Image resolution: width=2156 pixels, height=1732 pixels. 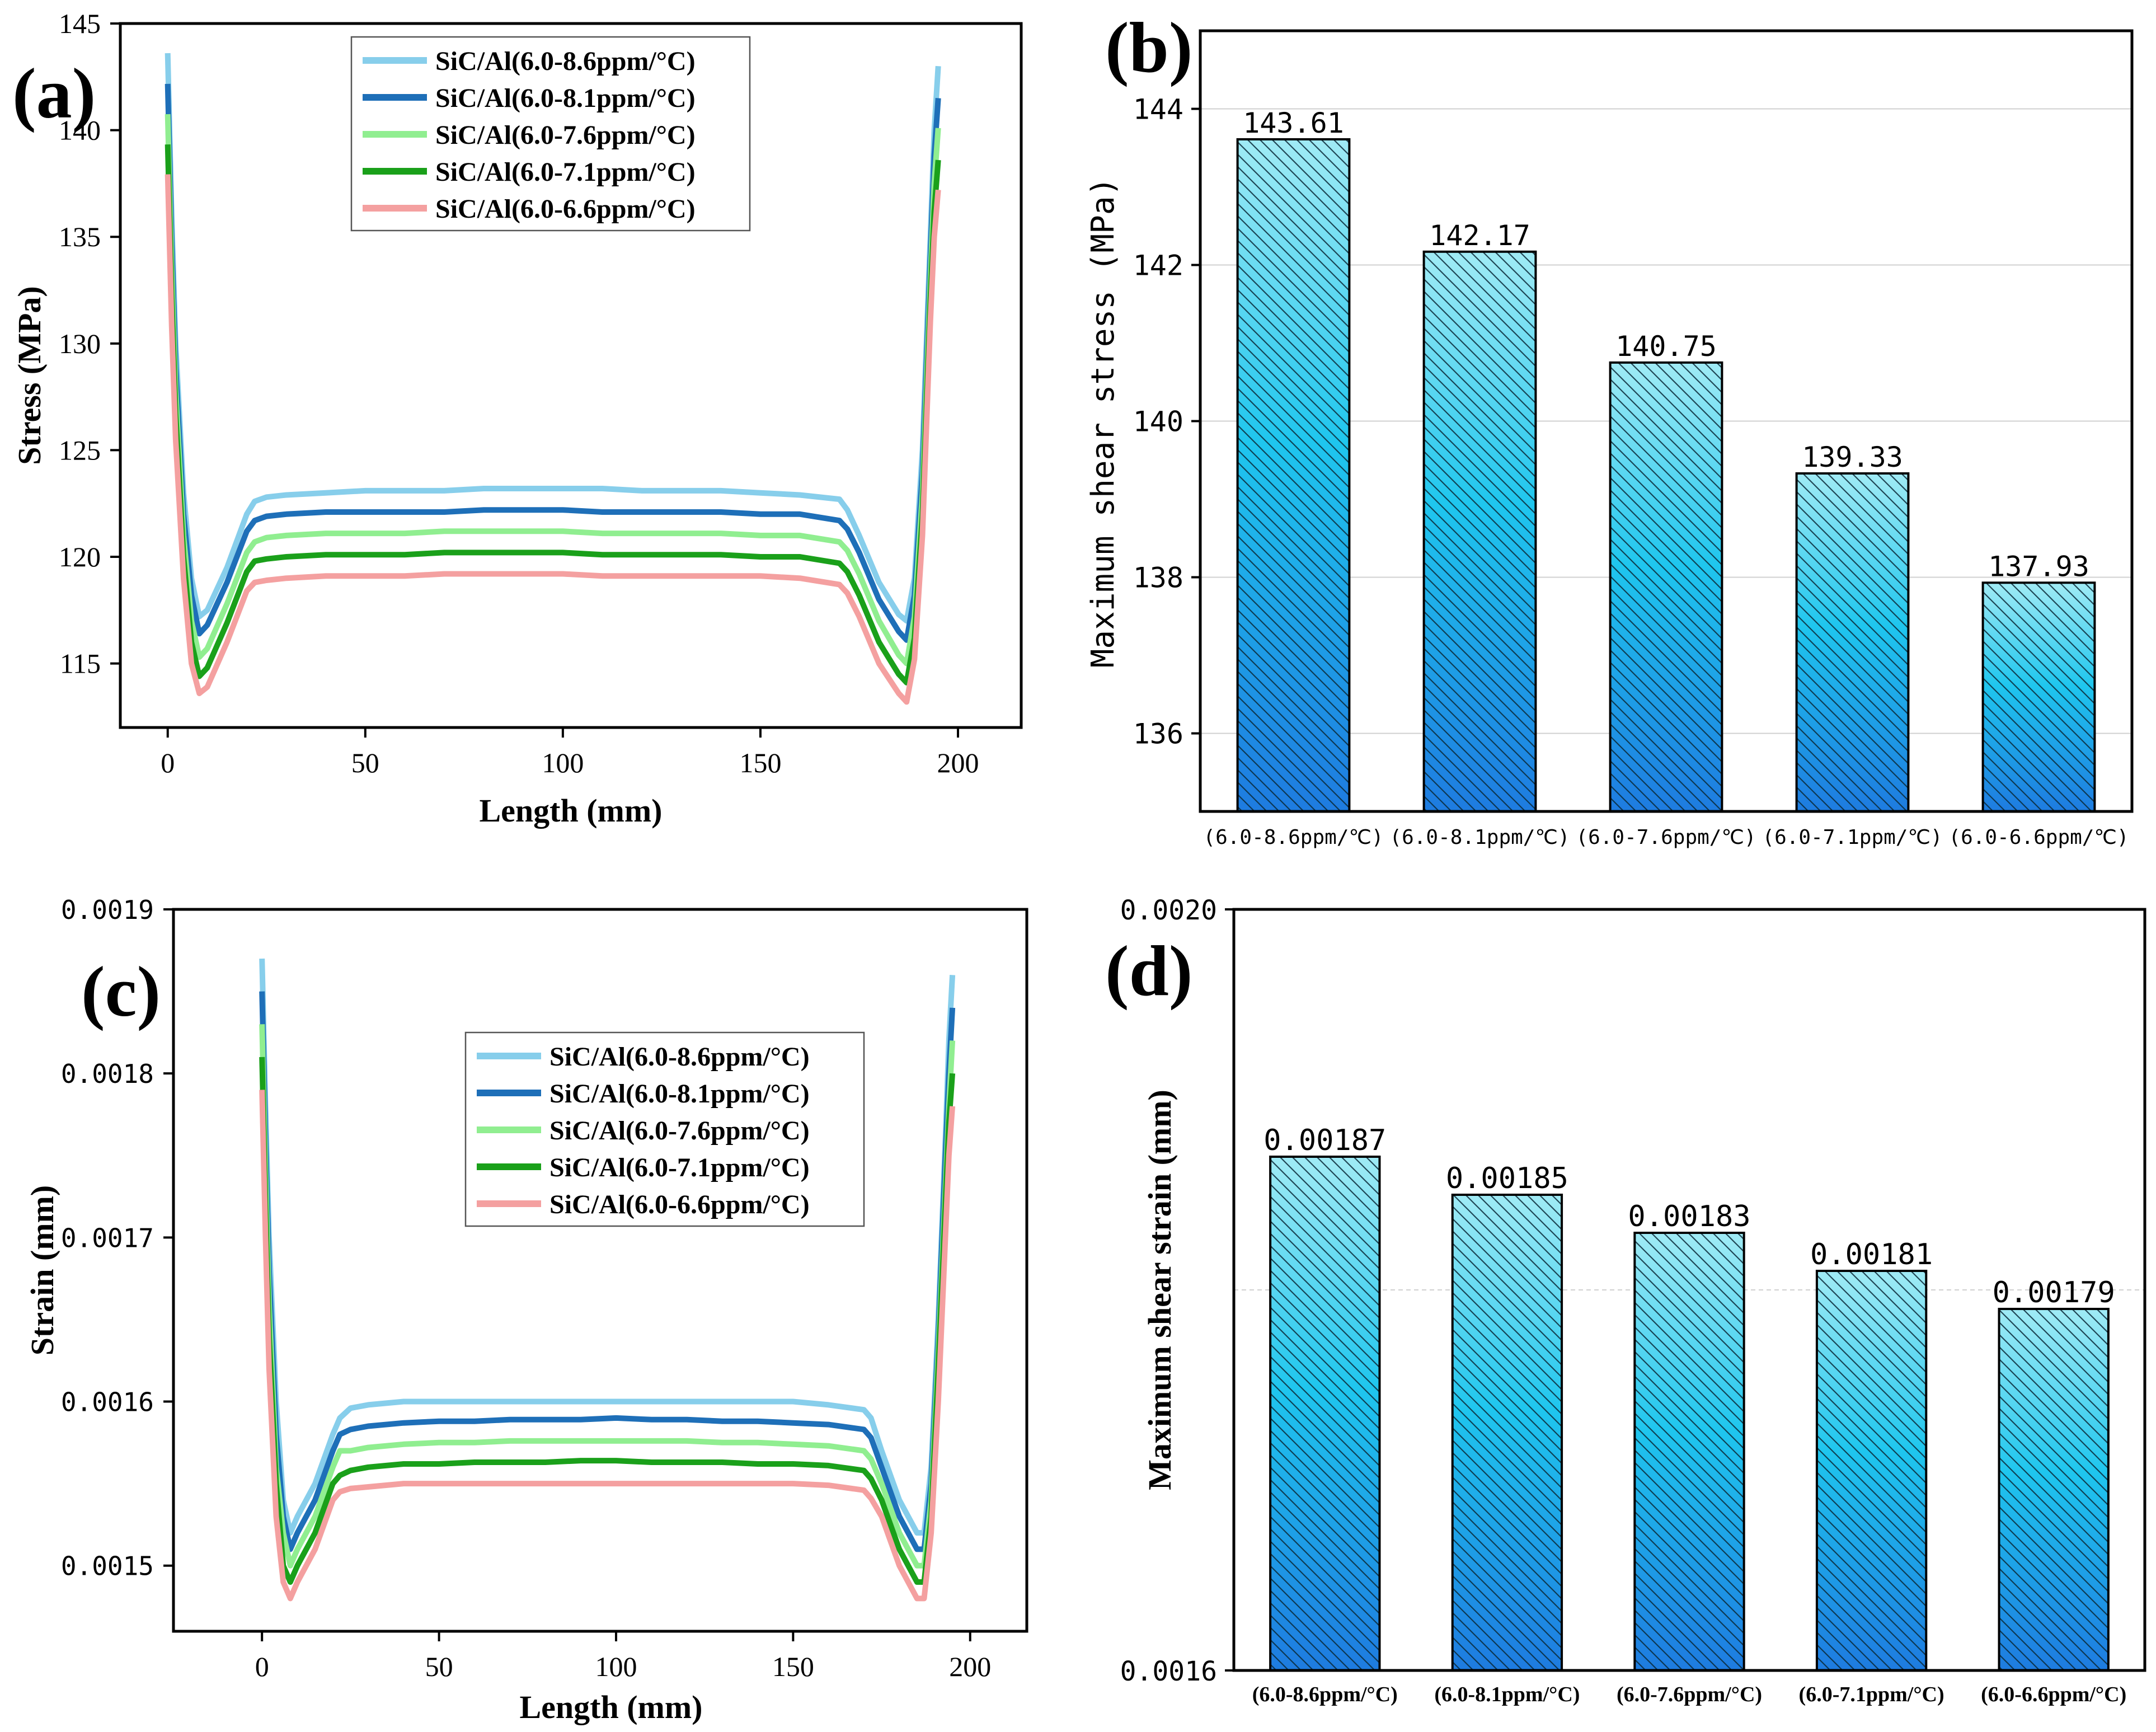 I want to click on series-line-s66-c, so click(x=607, y=1346).